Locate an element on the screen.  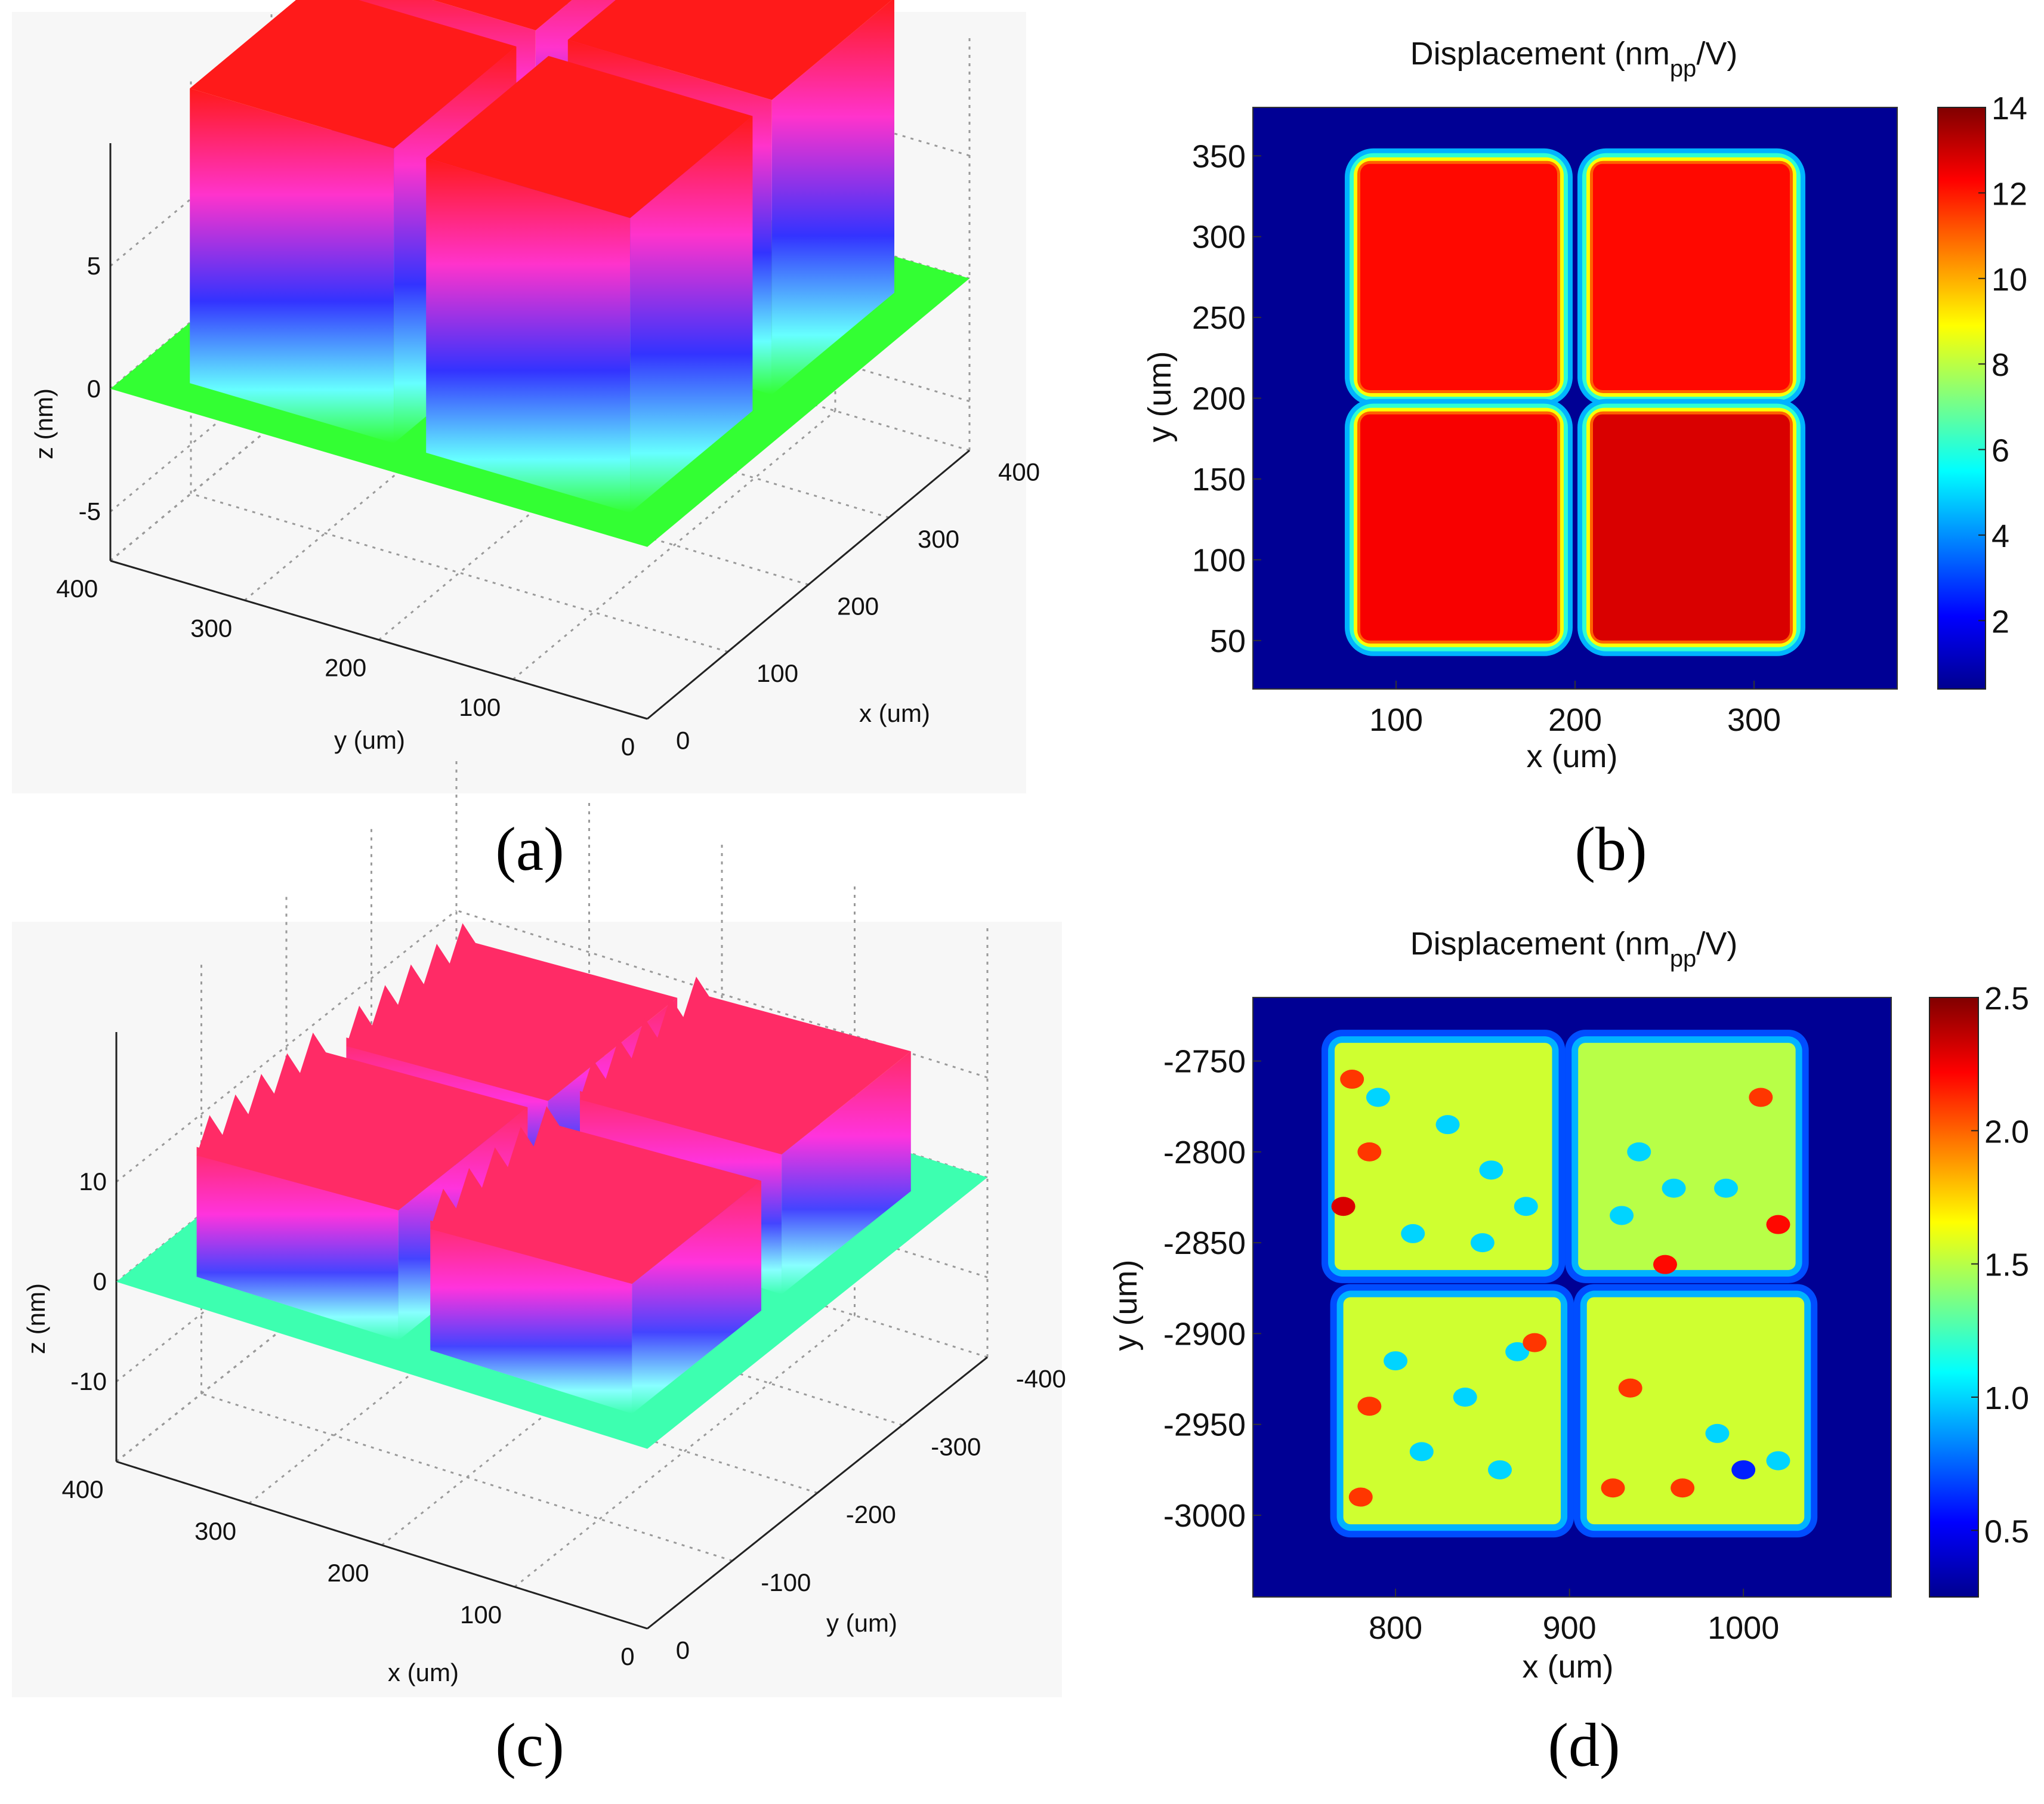
y-tick-label: 150 is located at coordinates (1219, 480).